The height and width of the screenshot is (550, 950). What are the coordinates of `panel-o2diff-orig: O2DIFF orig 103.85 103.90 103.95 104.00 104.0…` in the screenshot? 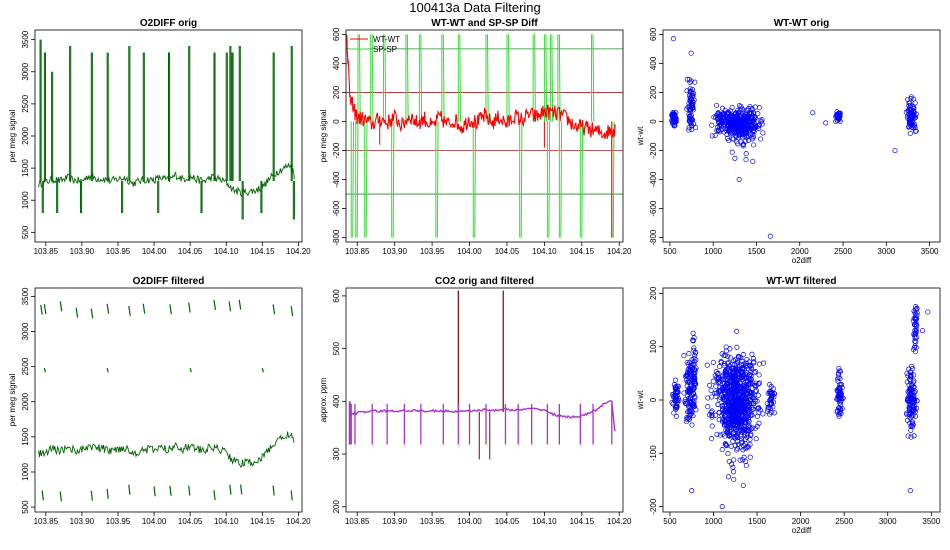 It's located at (159, 137).